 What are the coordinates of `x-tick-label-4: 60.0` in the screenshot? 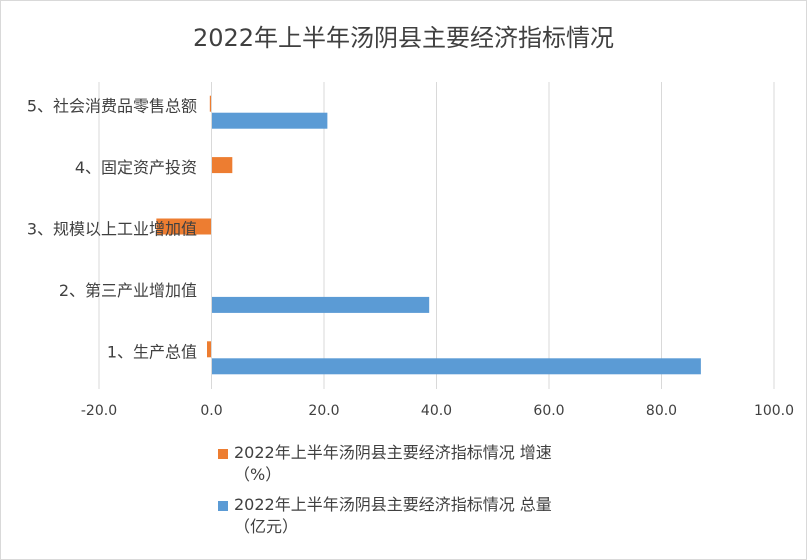 It's located at (548, 411).